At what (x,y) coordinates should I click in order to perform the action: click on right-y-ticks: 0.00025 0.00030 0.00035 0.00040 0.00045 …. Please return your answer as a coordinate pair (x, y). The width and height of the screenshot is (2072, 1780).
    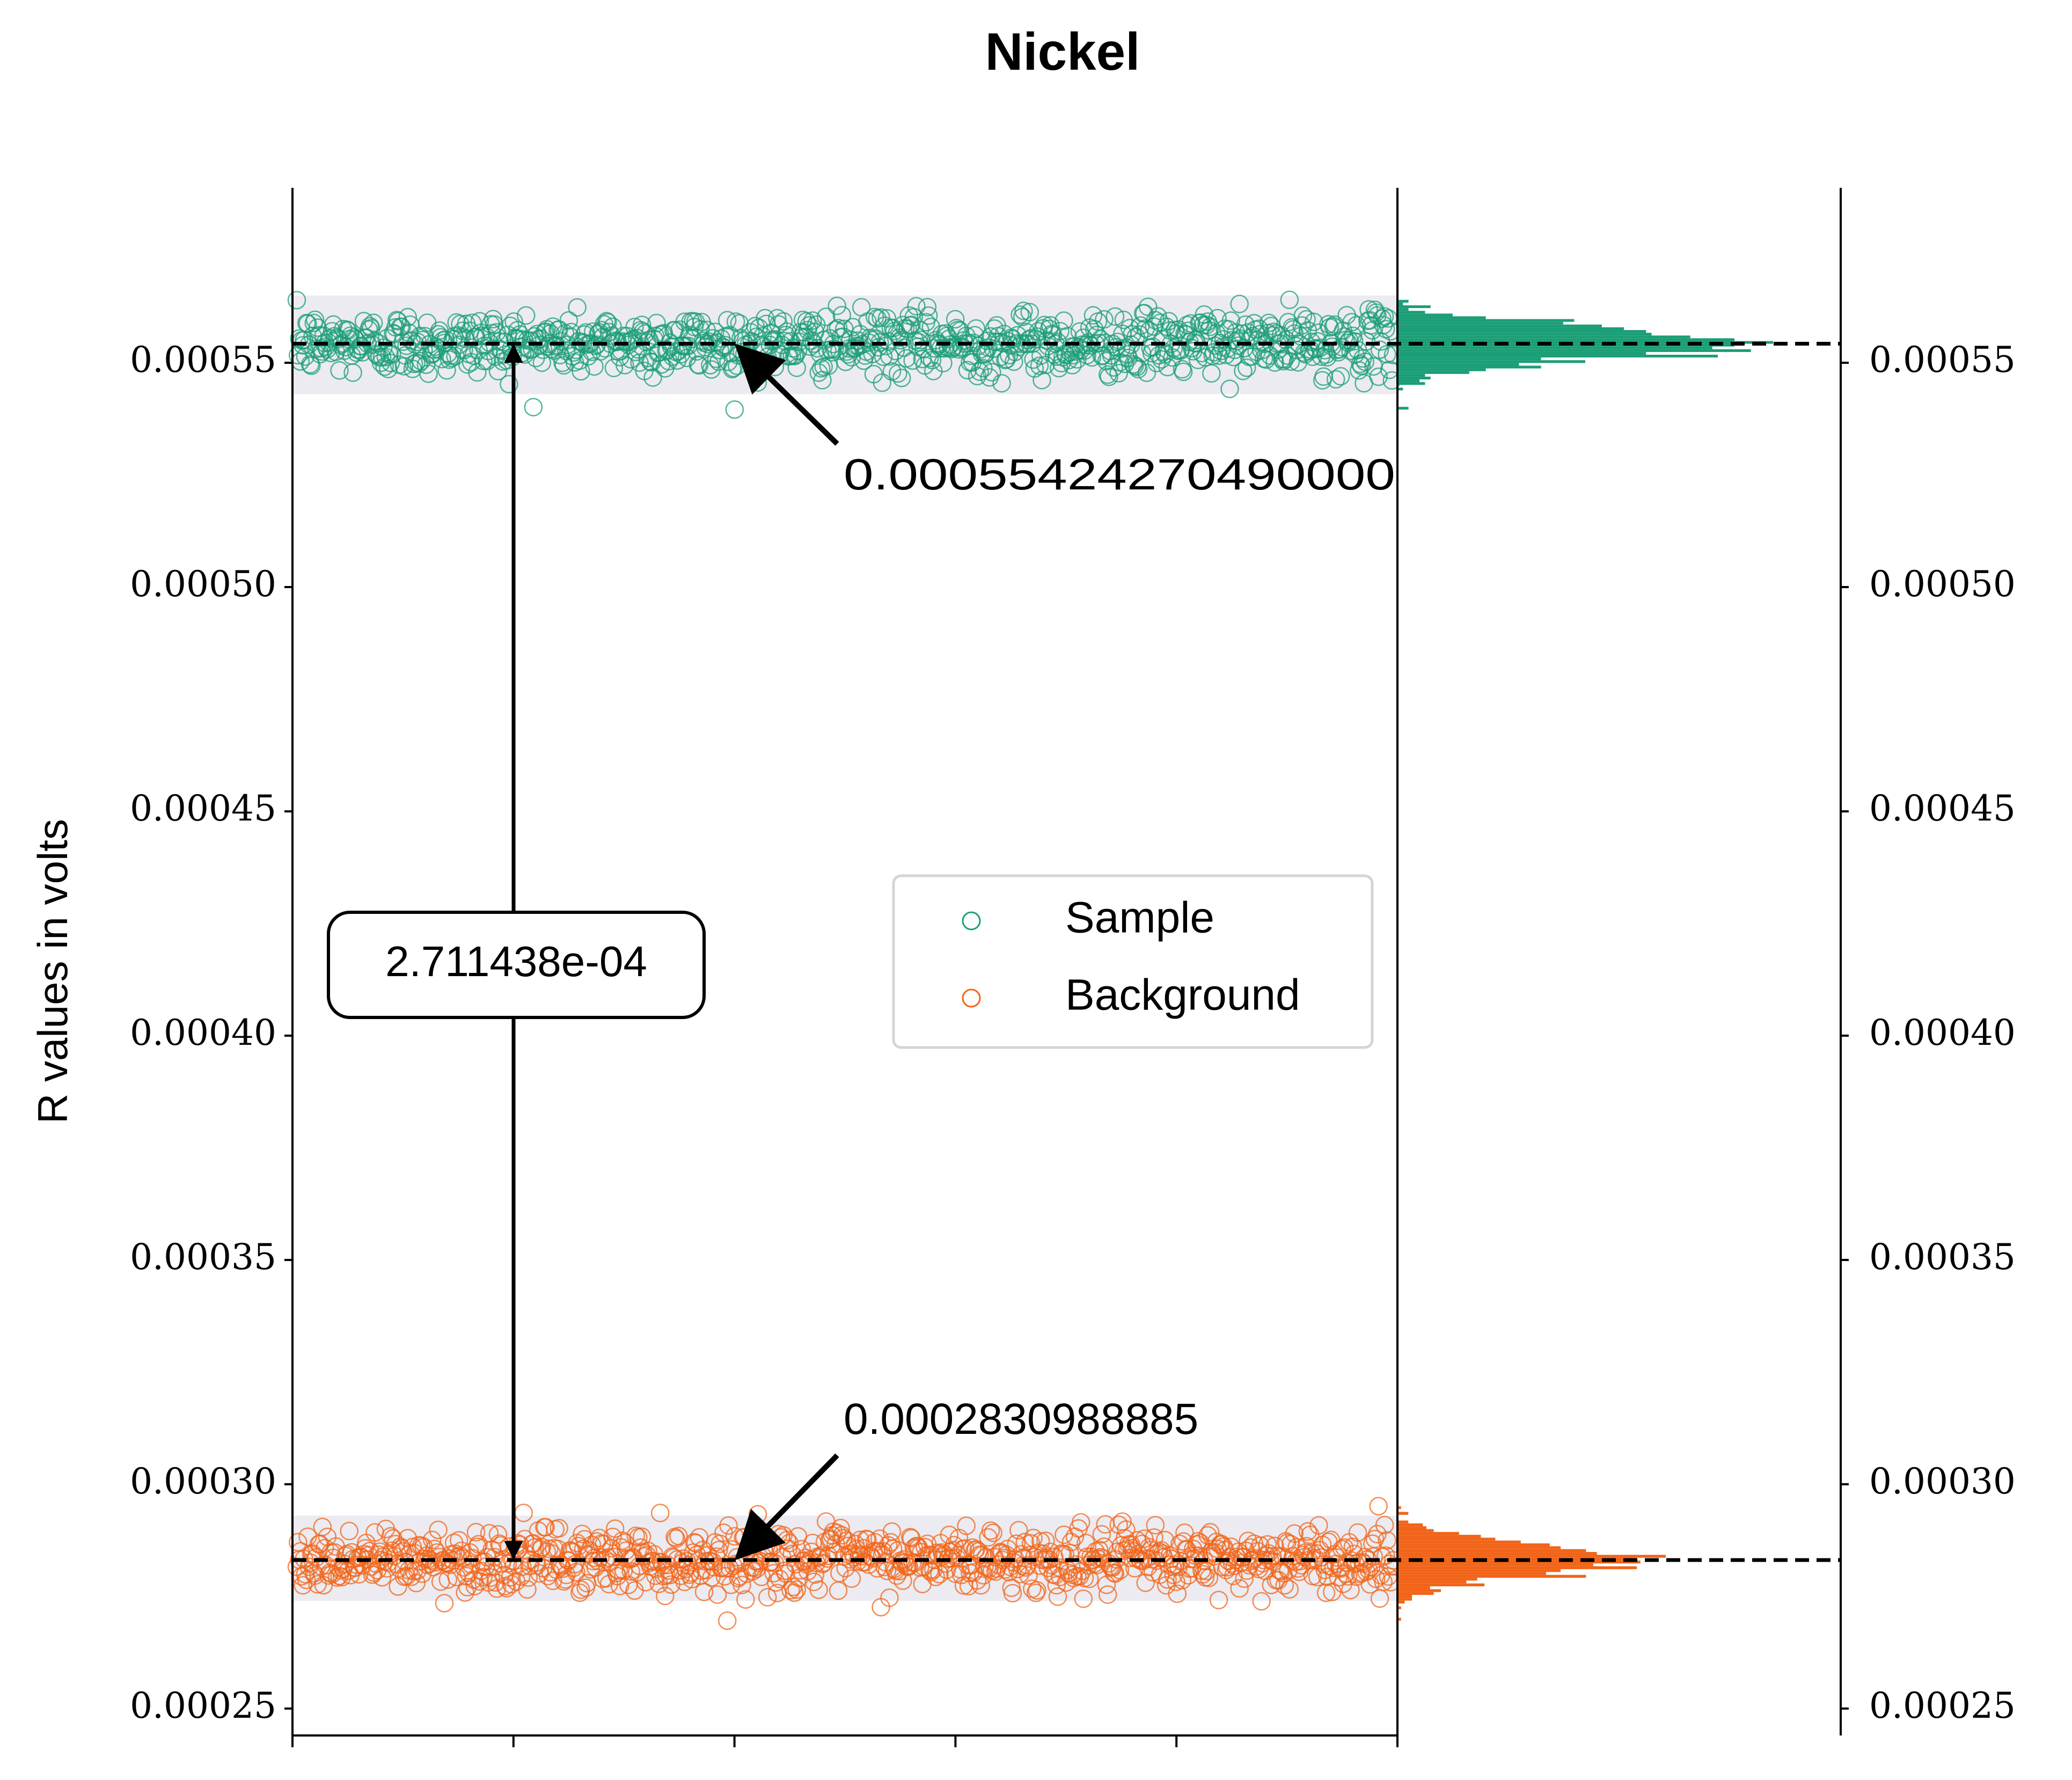
    Looking at the image, I should click on (1928, 1032).